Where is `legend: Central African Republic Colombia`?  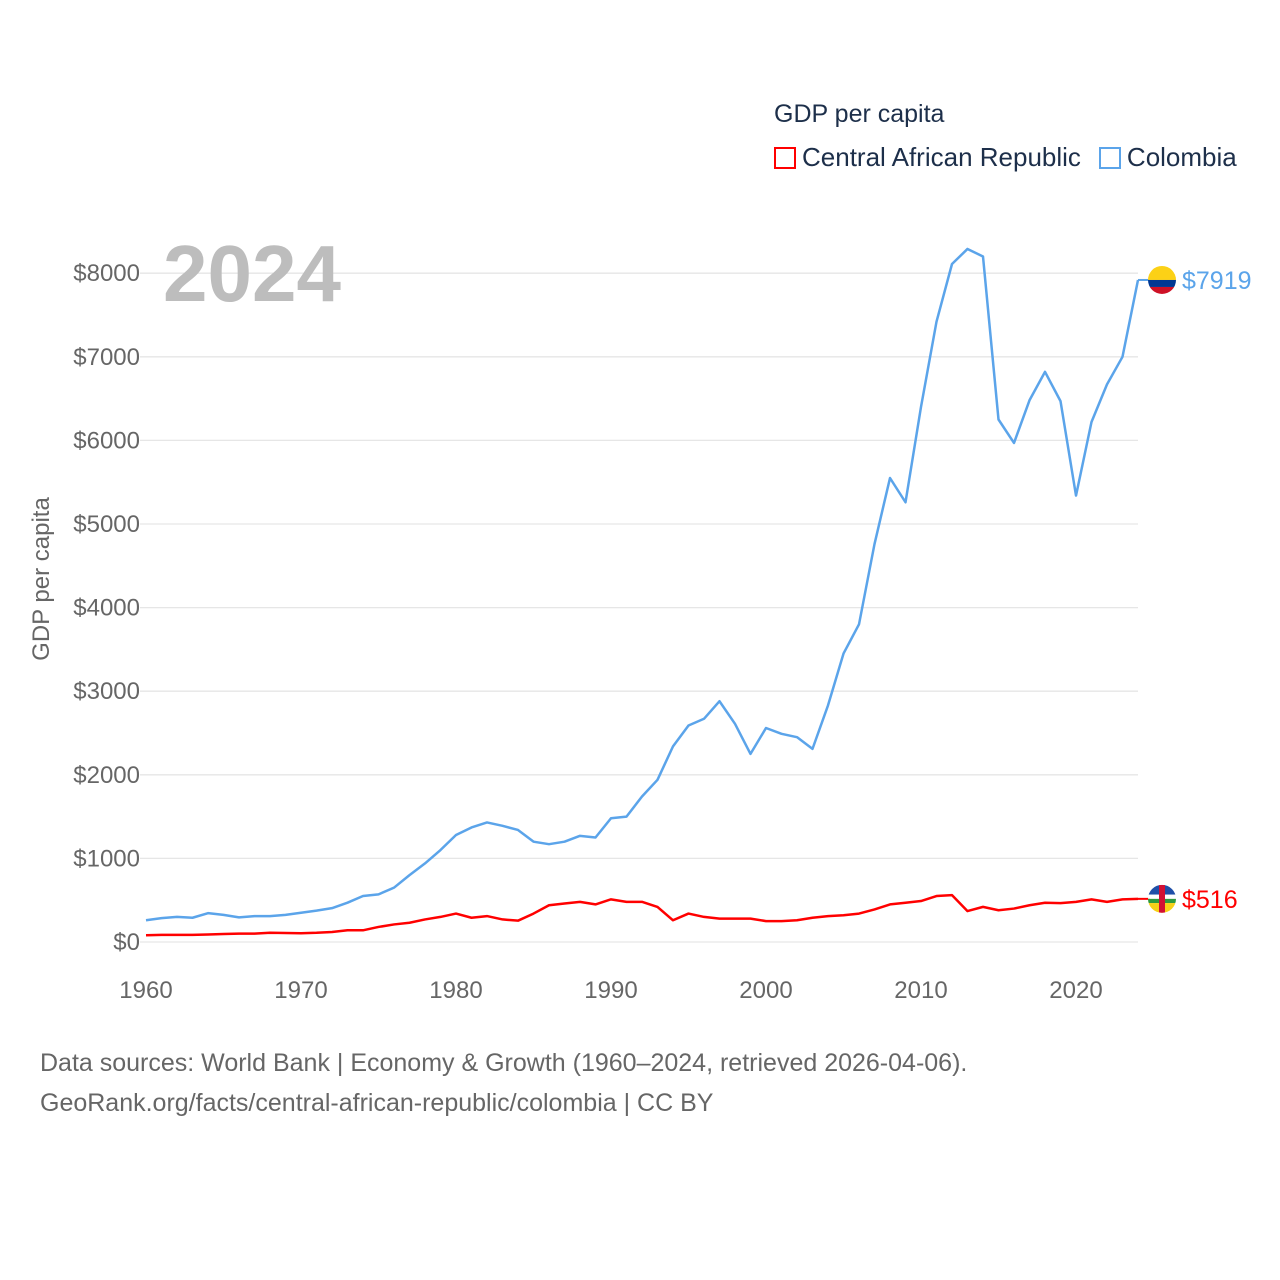
legend: Central African Republic Colombia is located at coordinates (1005, 157).